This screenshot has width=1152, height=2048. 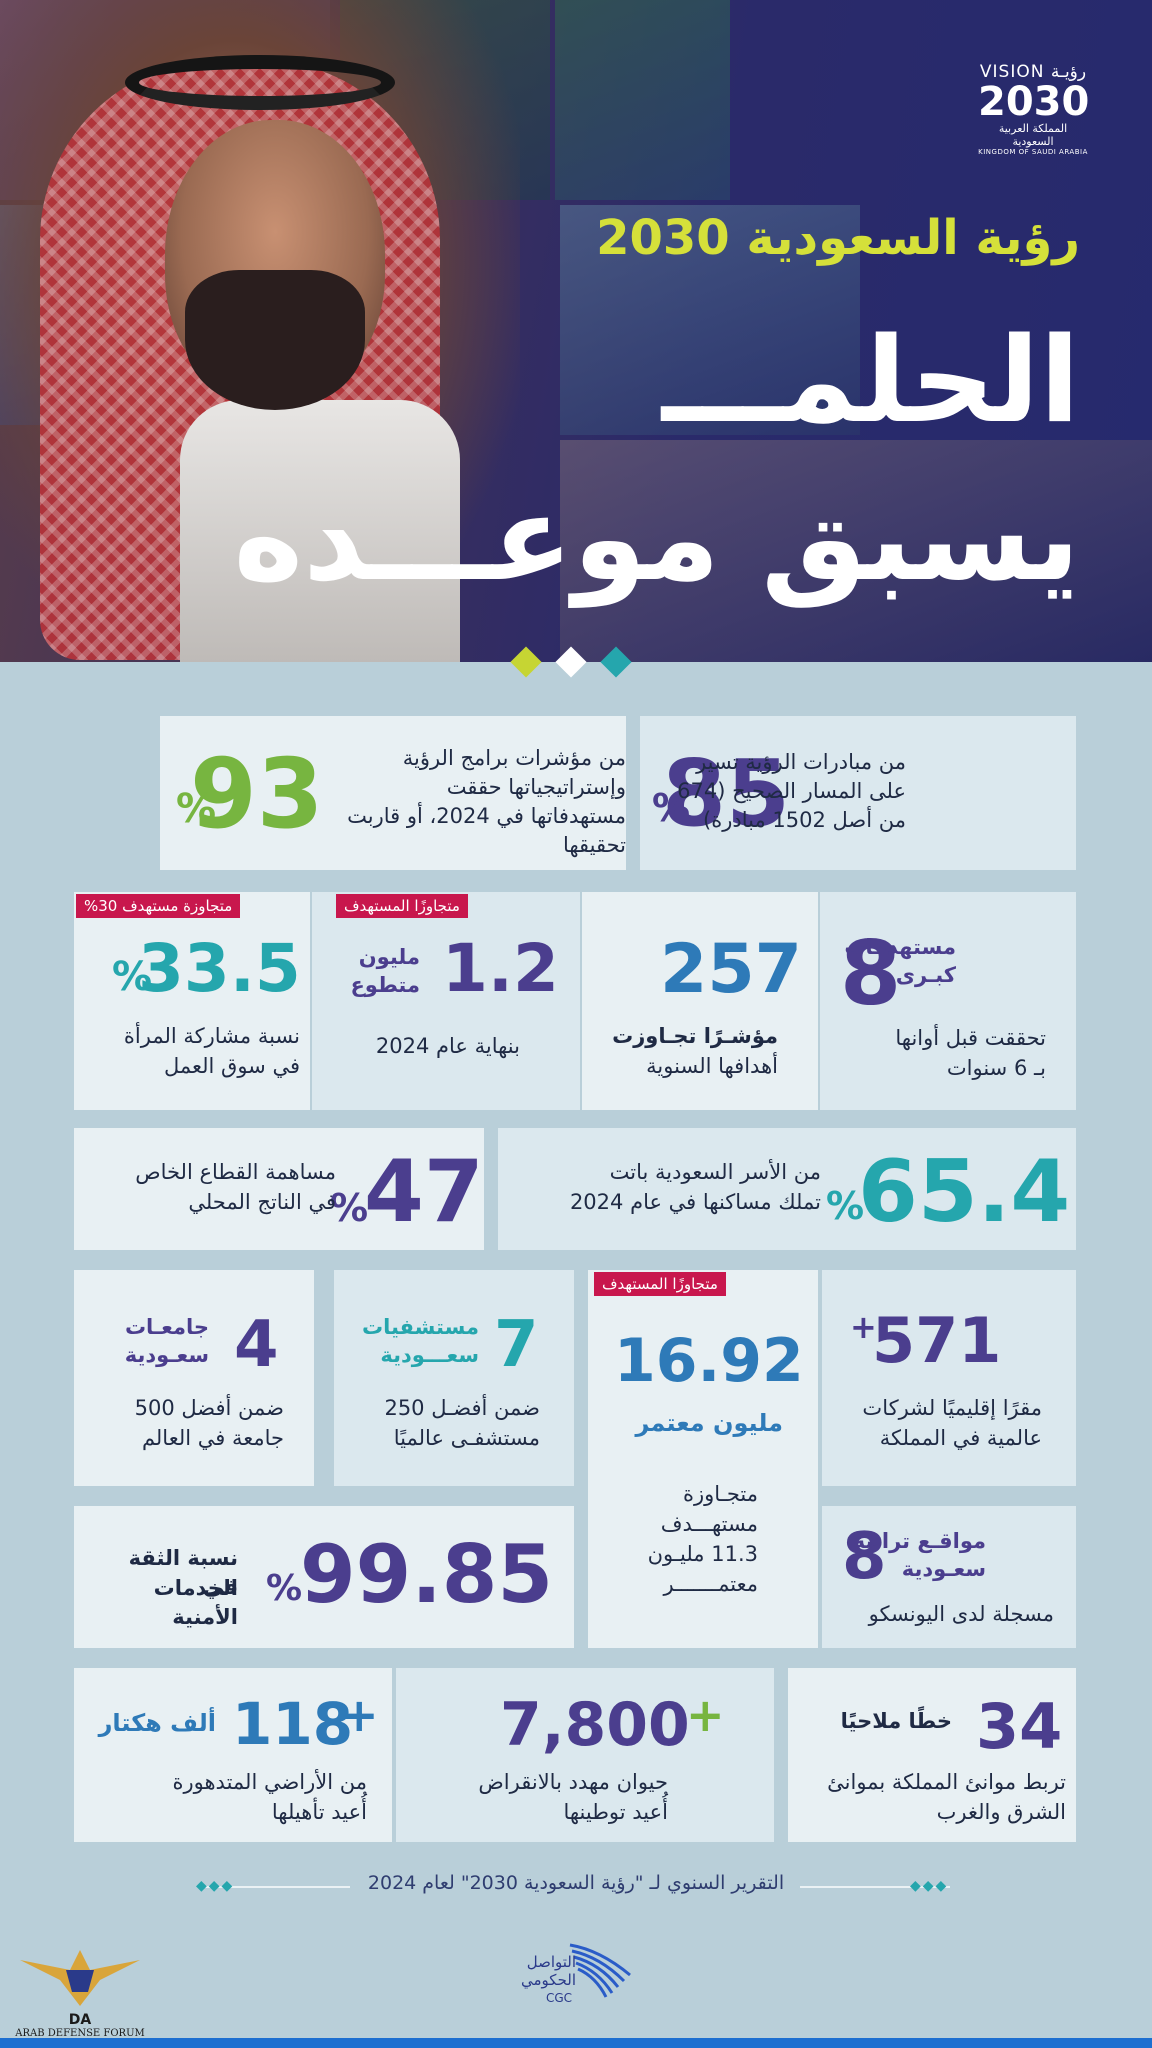 I want to click on logo-vision-en: VISION, so click(x=1012, y=72).